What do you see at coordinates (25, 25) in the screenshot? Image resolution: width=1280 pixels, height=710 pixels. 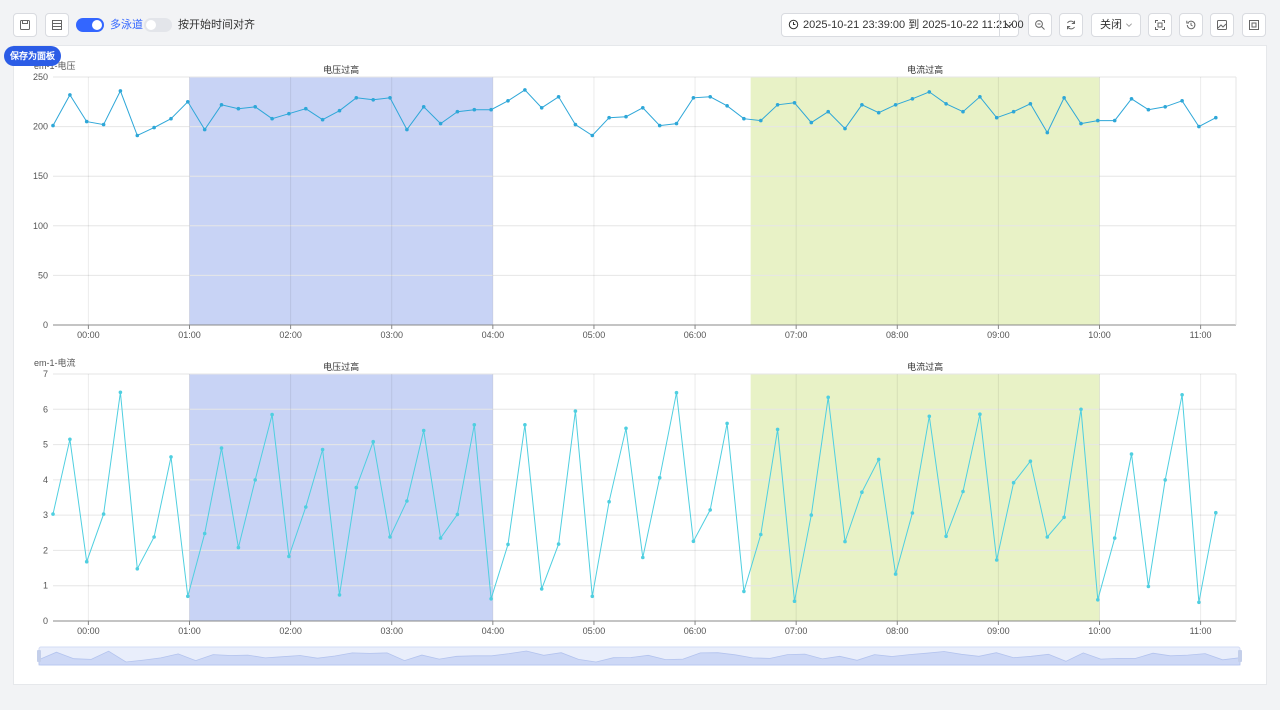 I see `save-panel-button` at bounding box center [25, 25].